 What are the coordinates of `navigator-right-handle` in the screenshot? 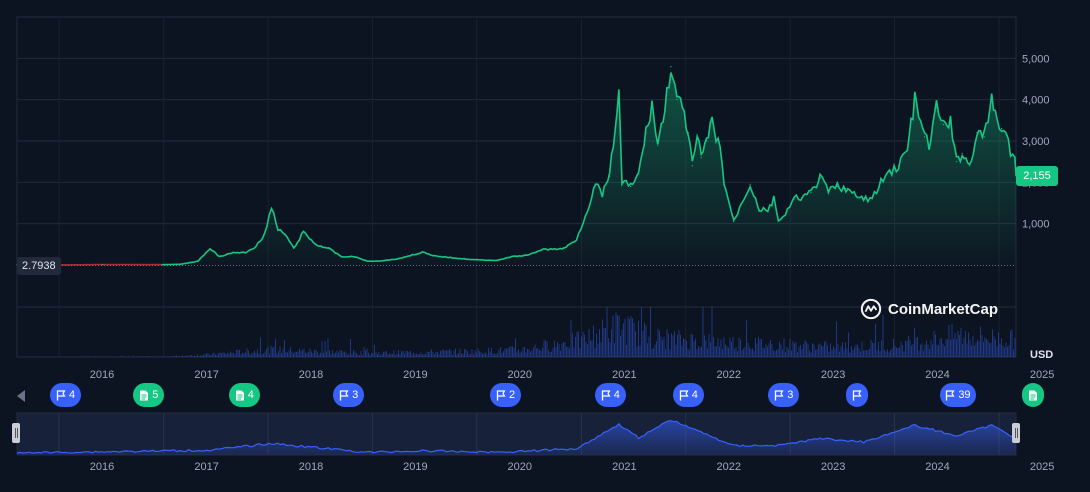 It's located at (1016, 433).